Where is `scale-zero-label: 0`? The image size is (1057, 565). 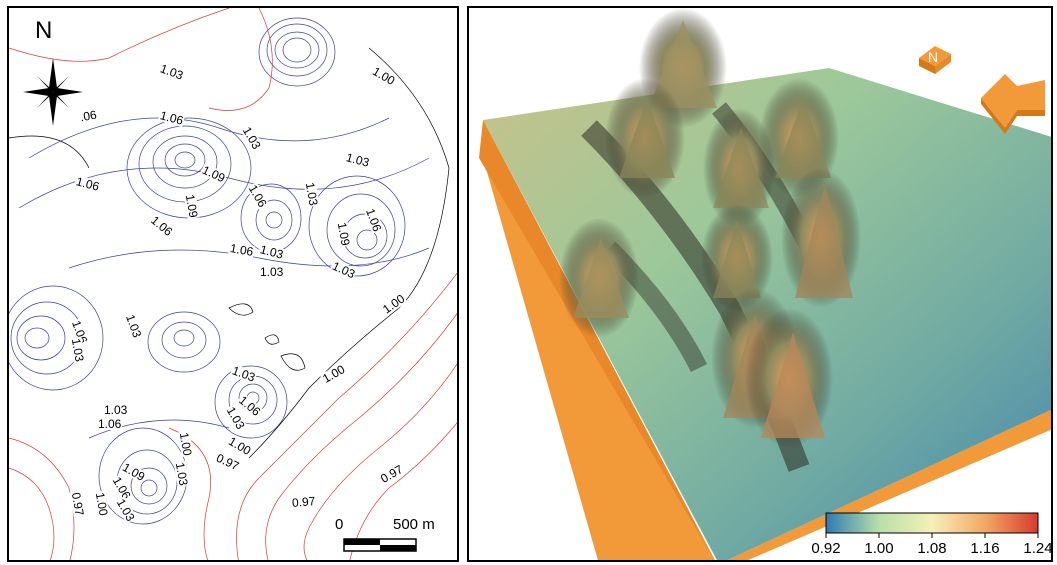 scale-zero-label: 0 is located at coordinates (339, 524).